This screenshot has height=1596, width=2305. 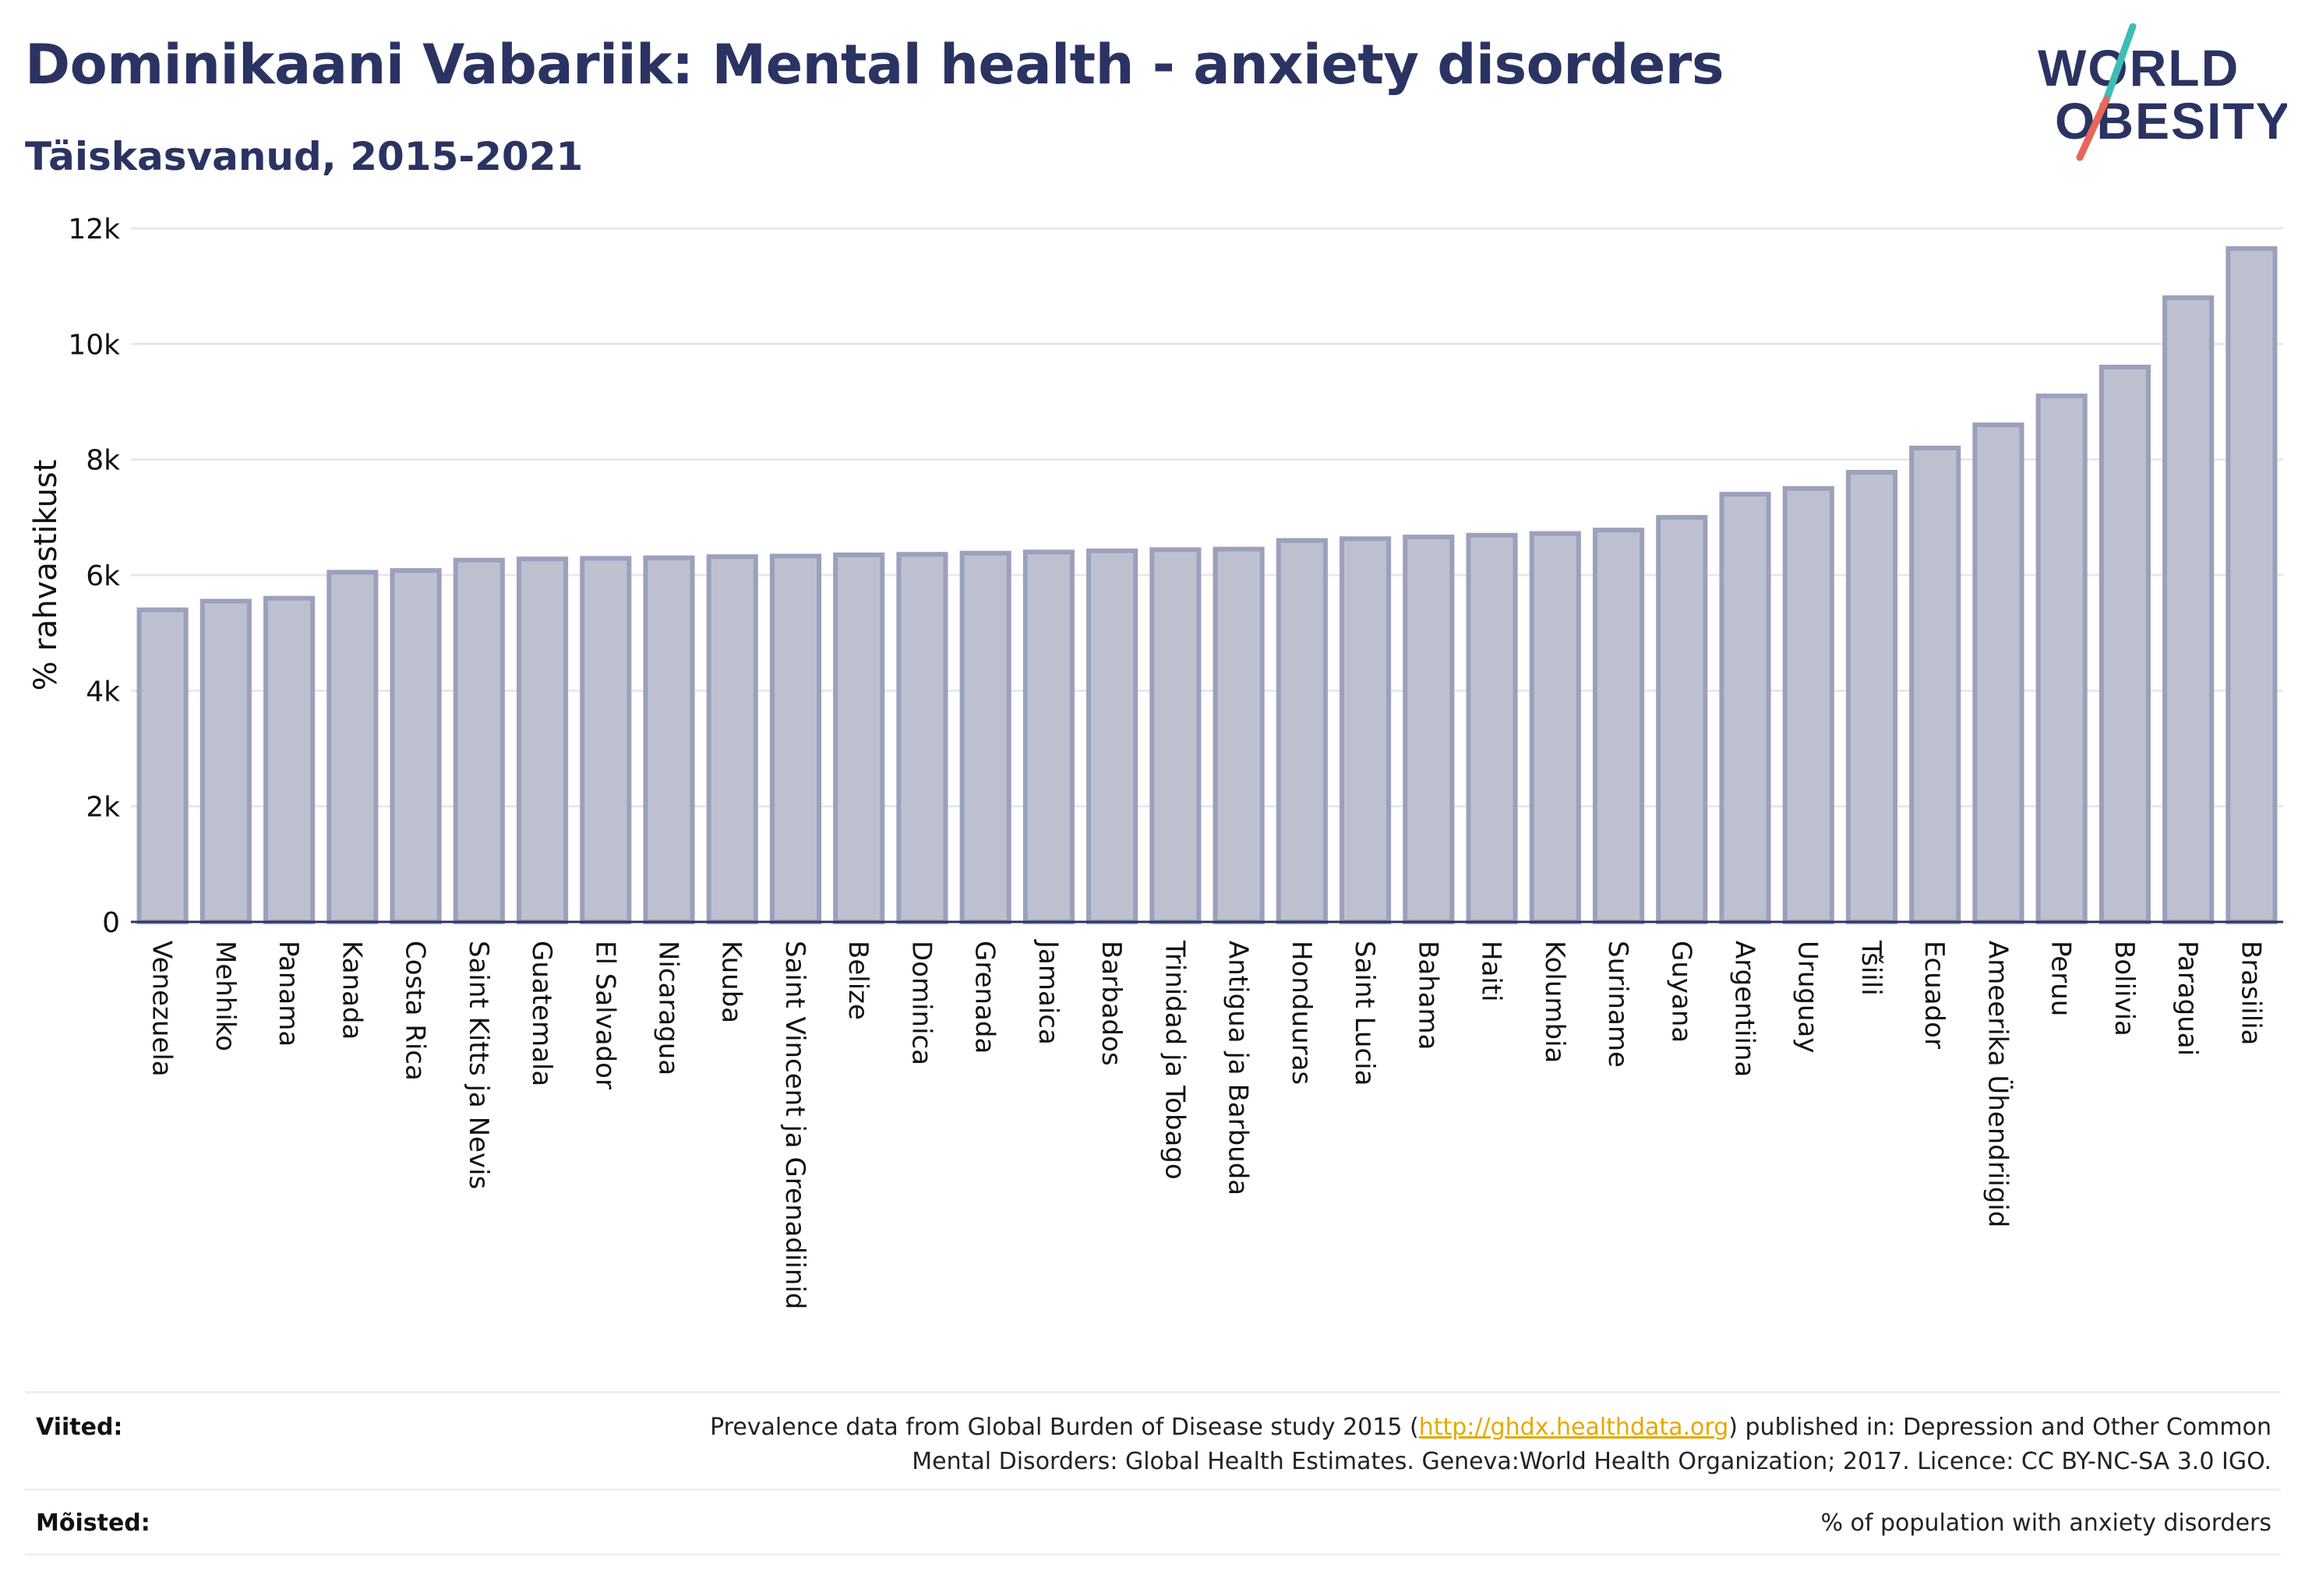 What do you see at coordinates (2093, 128) in the screenshot?
I see `logo-slash-bottom` at bounding box center [2093, 128].